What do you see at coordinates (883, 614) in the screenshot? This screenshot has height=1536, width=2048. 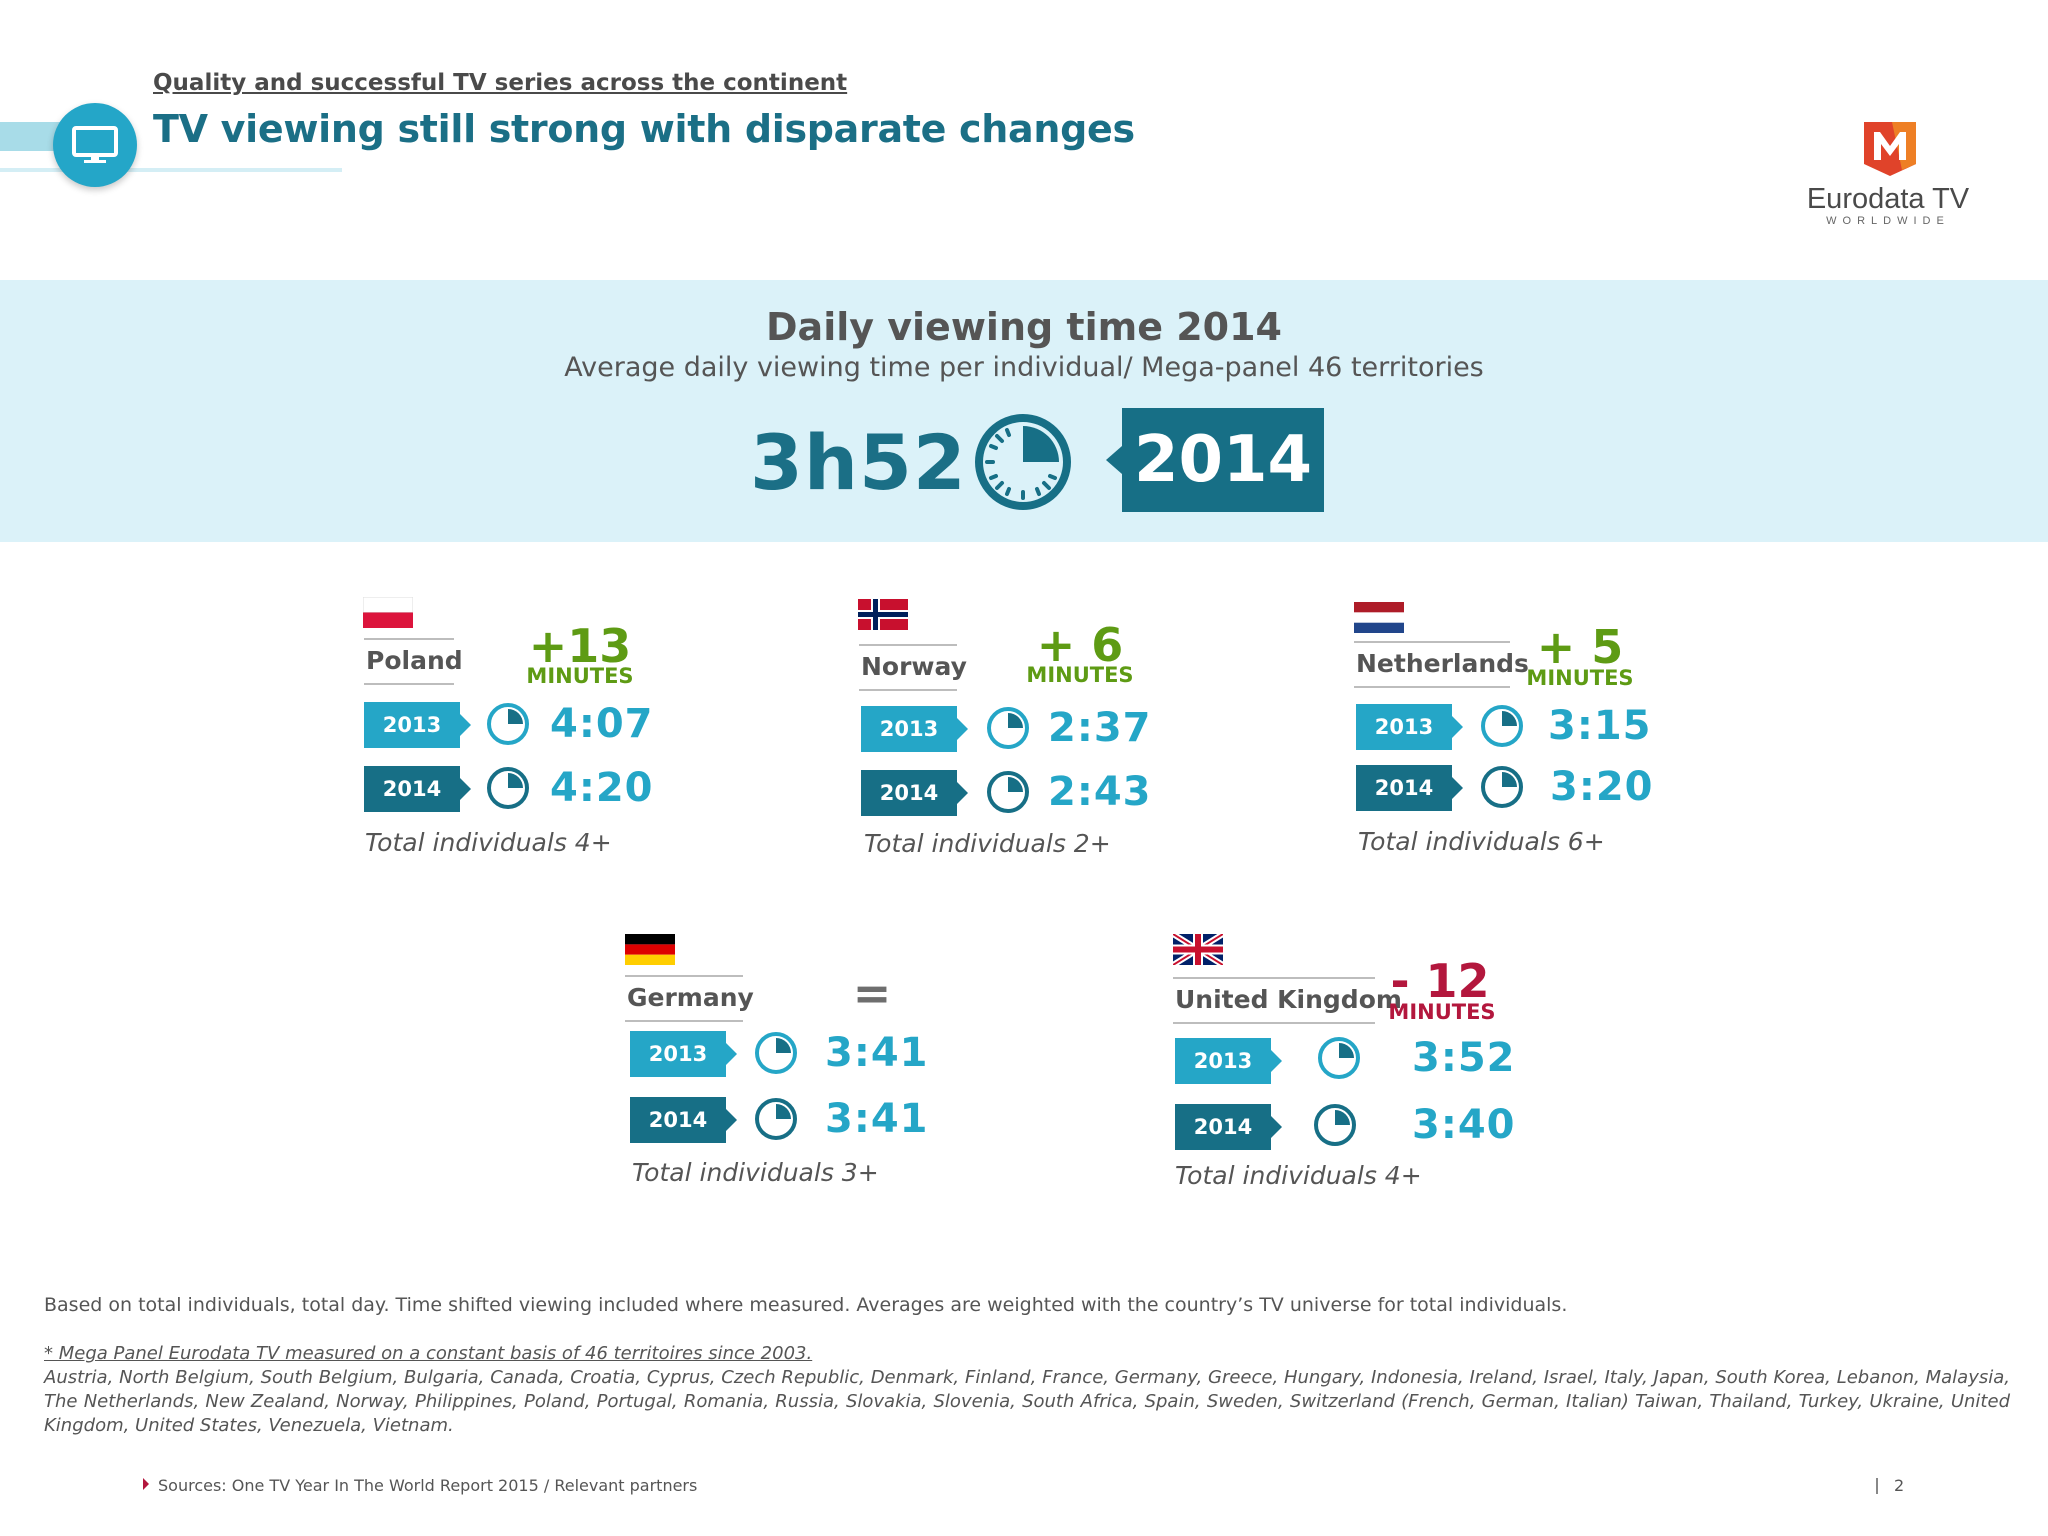 I see `norway-flag-icon` at bounding box center [883, 614].